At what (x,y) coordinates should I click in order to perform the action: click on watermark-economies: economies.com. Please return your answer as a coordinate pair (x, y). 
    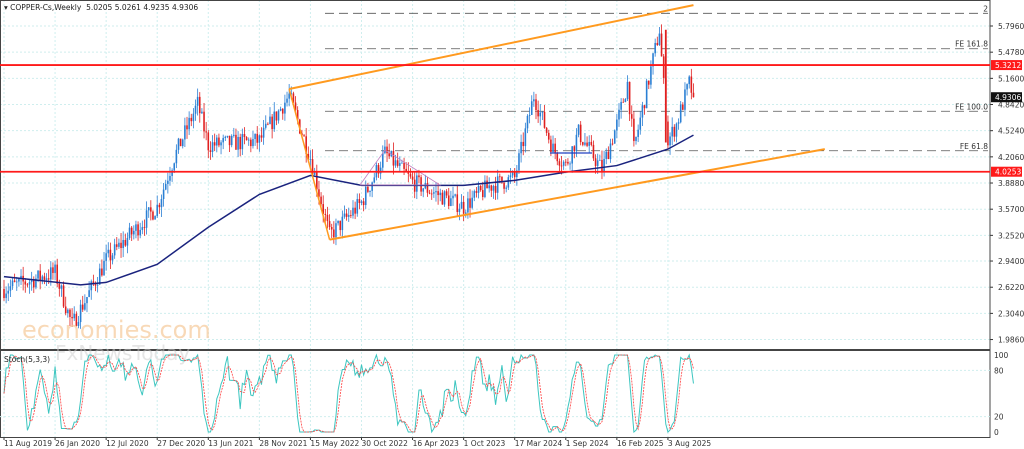
    Looking at the image, I should click on (116, 330).